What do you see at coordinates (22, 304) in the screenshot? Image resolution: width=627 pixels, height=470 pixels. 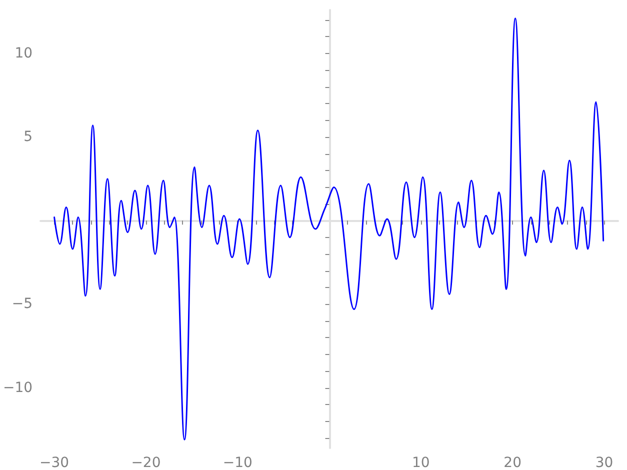 I see `y-tick-label: −5` at bounding box center [22, 304].